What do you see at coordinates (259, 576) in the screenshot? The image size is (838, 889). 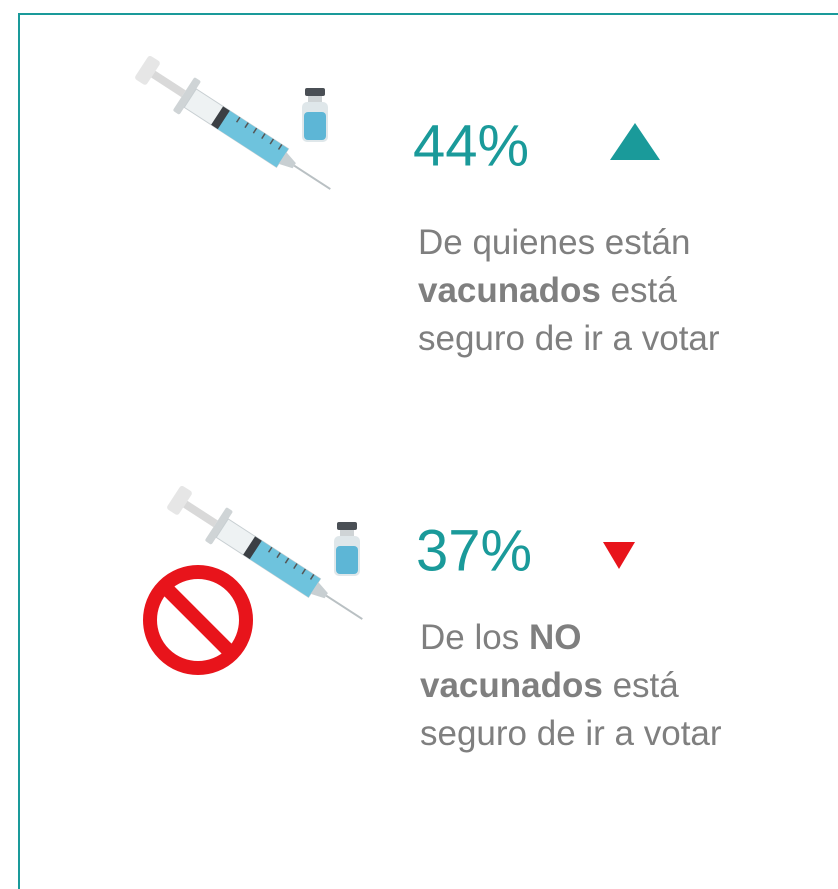 I see `syringe-icon-crossed` at bounding box center [259, 576].